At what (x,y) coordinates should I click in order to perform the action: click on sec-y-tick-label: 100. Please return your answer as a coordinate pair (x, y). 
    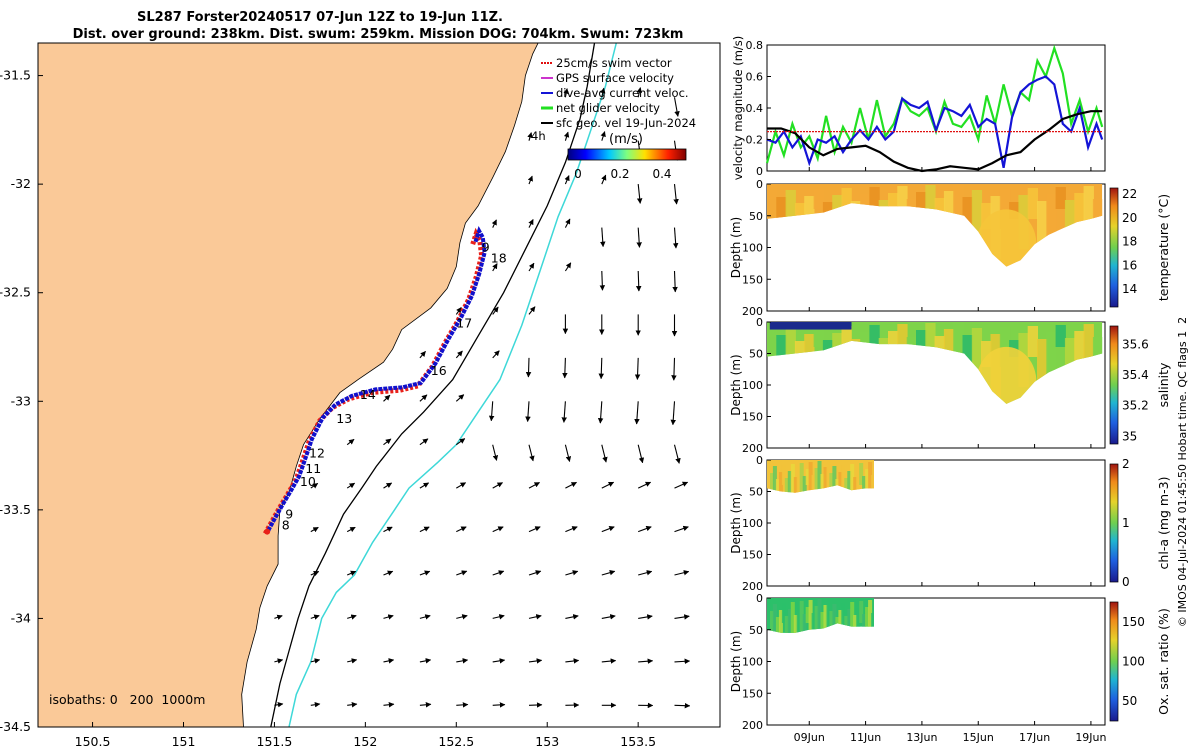
    Looking at the image, I should click on (752, 523).